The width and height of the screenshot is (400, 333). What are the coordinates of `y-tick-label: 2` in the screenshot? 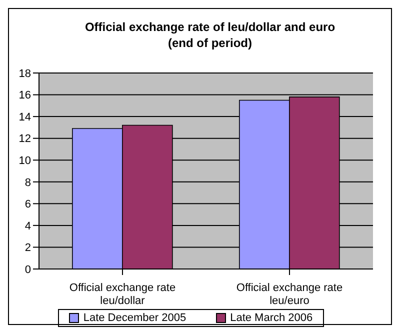 It's located at (27, 248).